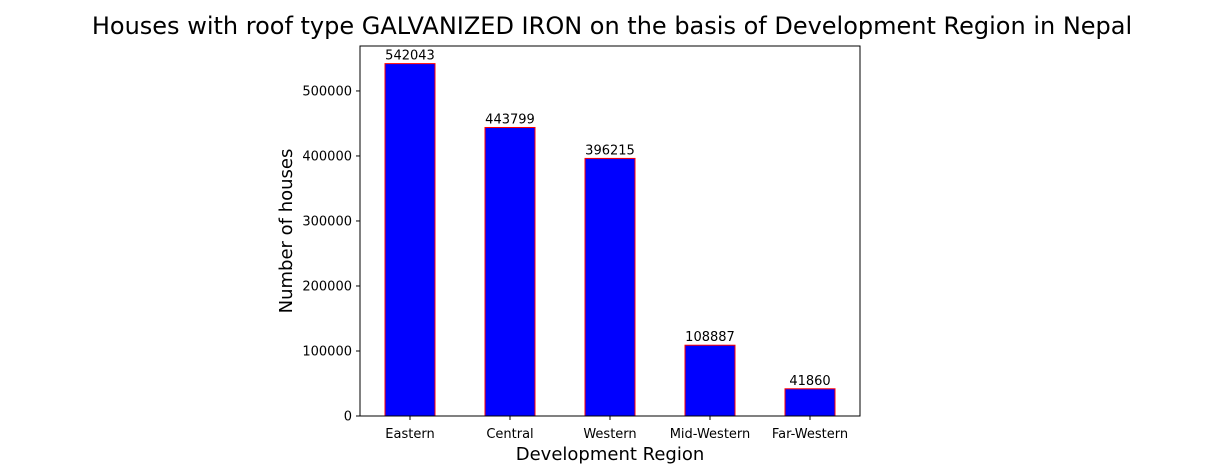  Describe the element at coordinates (348, 417) in the screenshot. I see `y-tick-label: 0` at that location.